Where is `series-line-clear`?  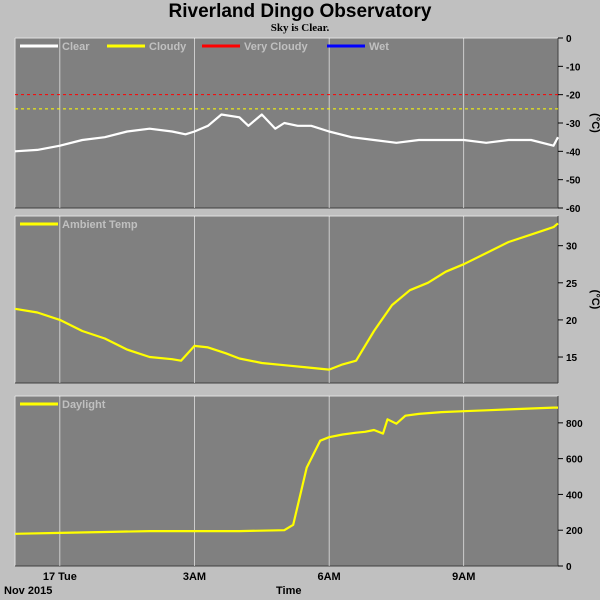
series-line-clear is located at coordinates (286, 133).